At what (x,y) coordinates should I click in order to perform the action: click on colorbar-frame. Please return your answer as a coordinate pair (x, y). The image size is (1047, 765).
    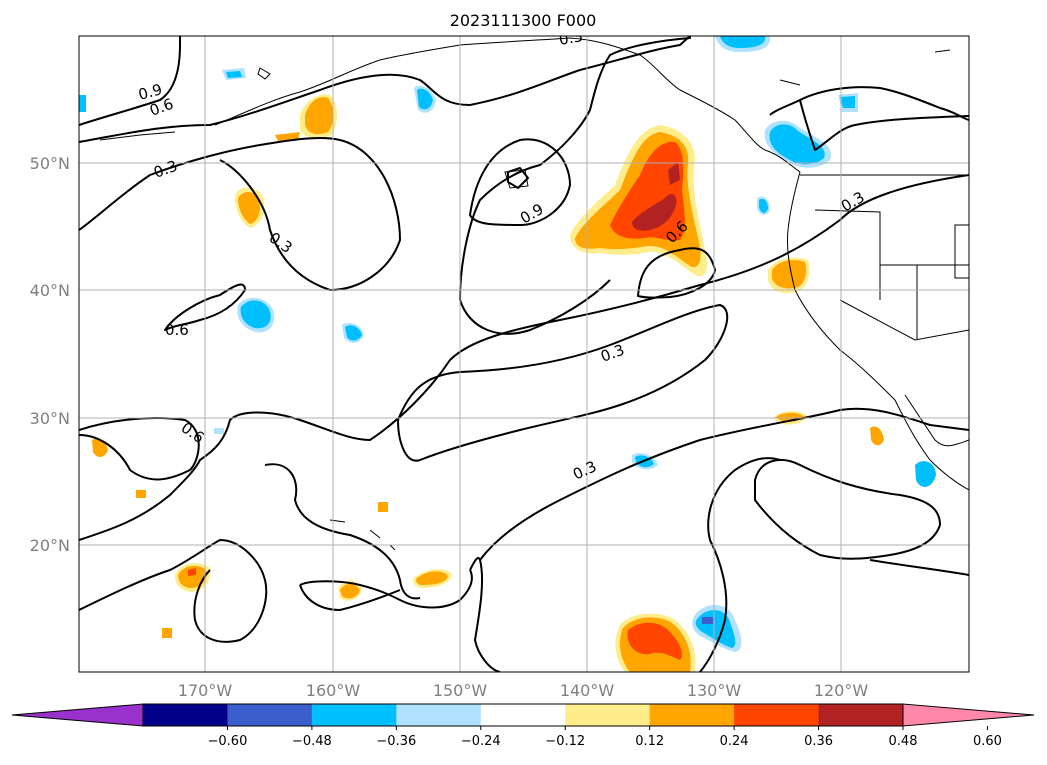
    Looking at the image, I should click on (523, 715).